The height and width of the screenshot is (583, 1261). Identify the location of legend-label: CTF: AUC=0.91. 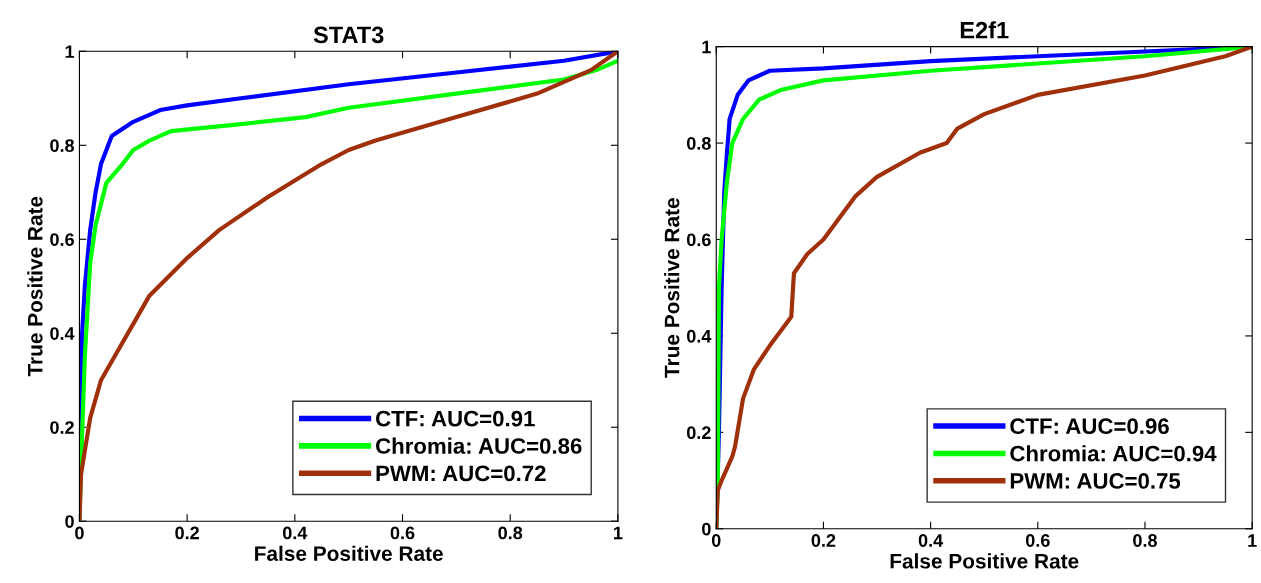
(455, 418).